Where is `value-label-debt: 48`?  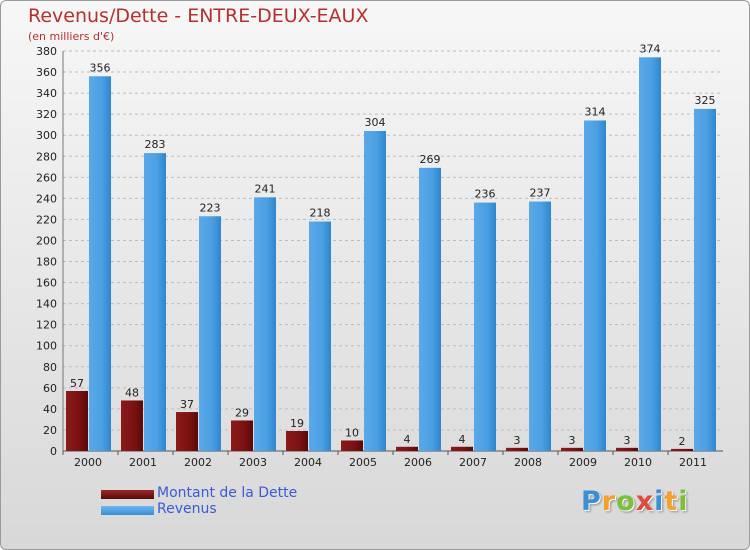 value-label-debt: 48 is located at coordinates (132, 392).